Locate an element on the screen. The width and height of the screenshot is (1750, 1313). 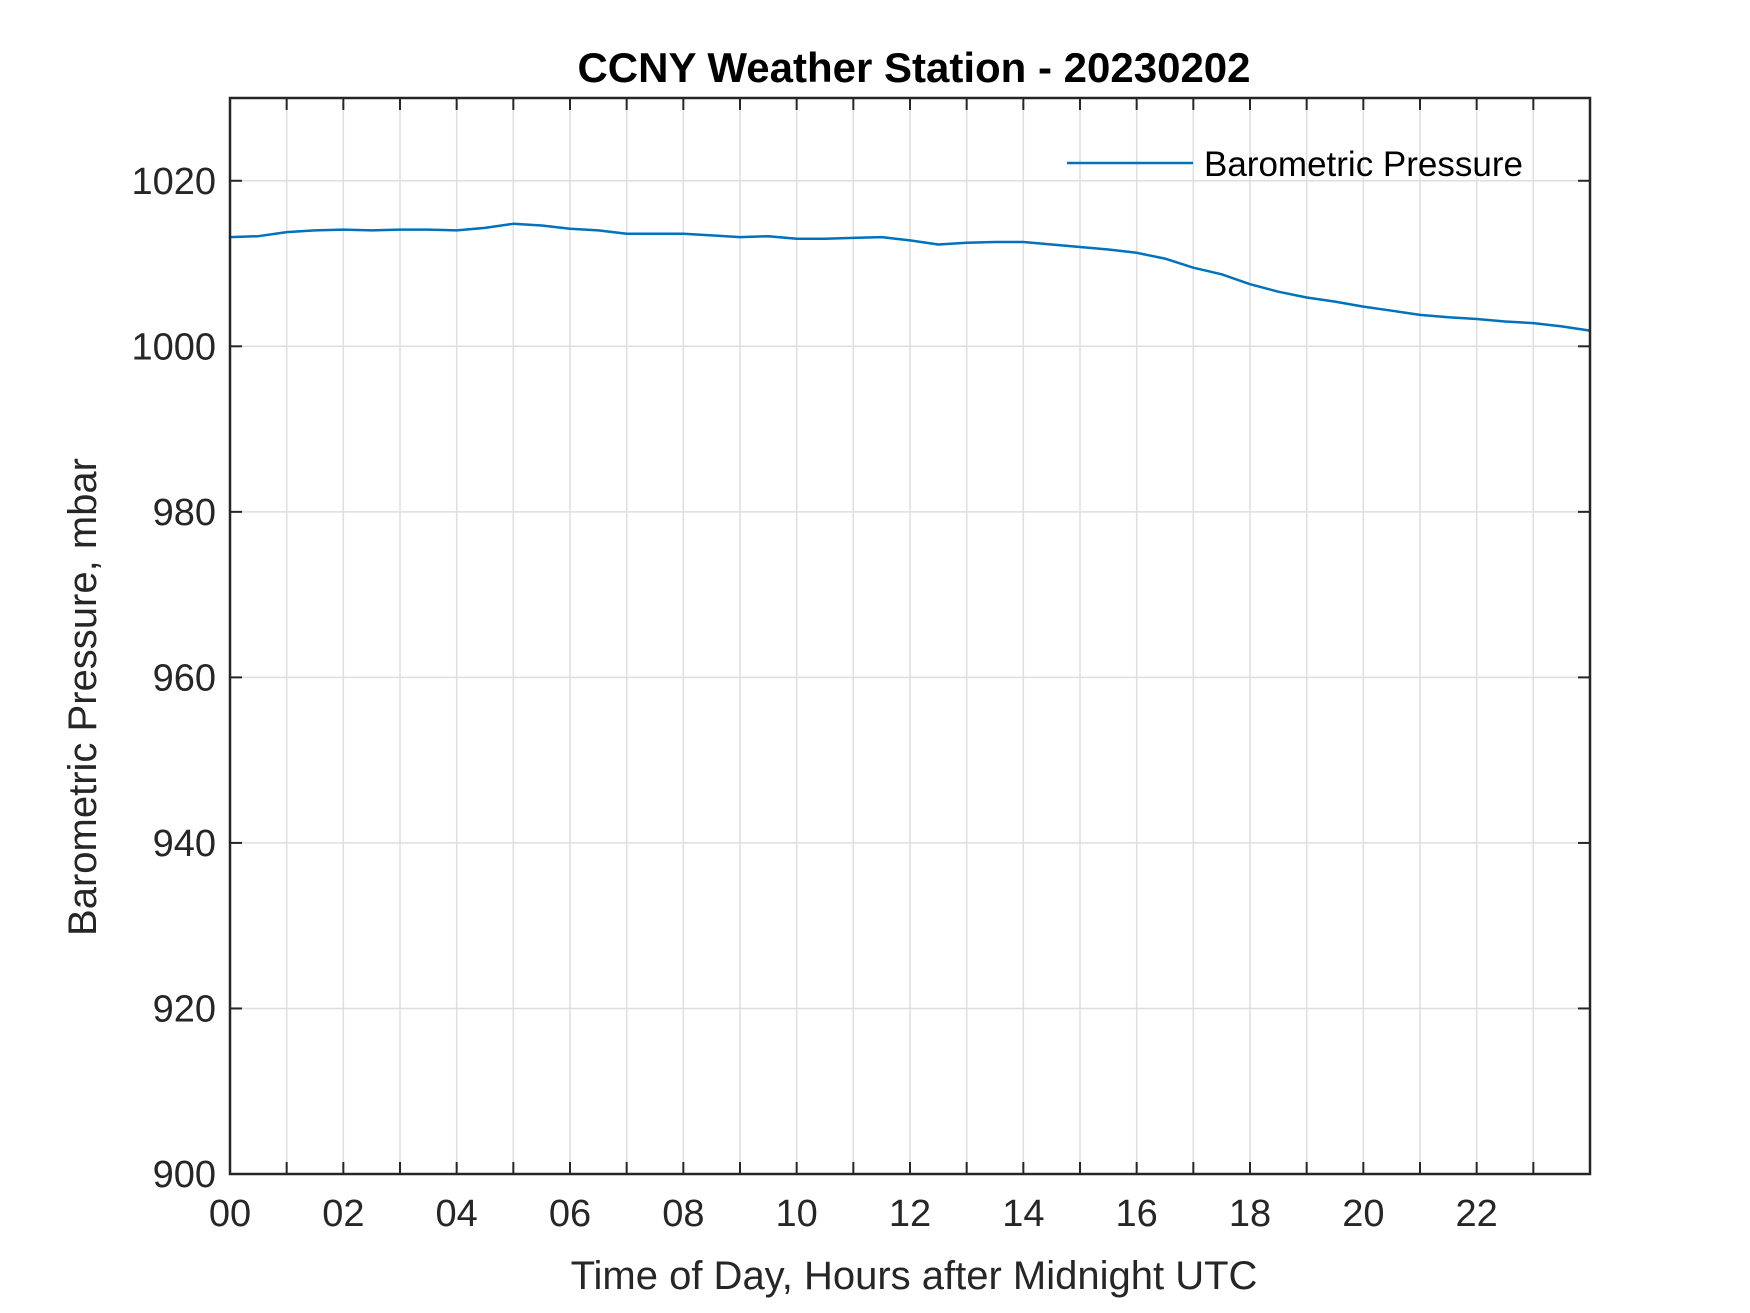
x-tick-label: 08 is located at coordinates (683, 1214).